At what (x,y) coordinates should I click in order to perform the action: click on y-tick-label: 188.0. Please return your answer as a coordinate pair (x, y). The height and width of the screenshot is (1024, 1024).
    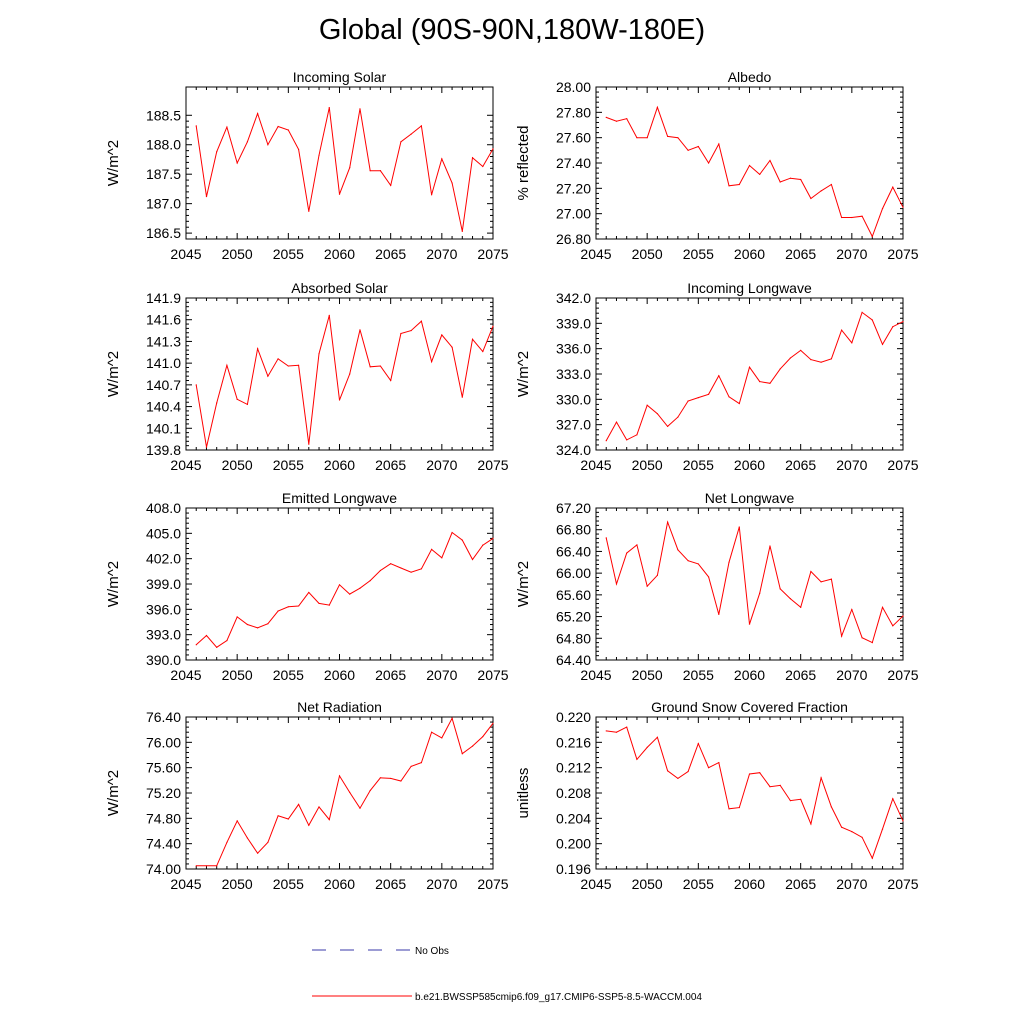
    Looking at the image, I should click on (163, 145).